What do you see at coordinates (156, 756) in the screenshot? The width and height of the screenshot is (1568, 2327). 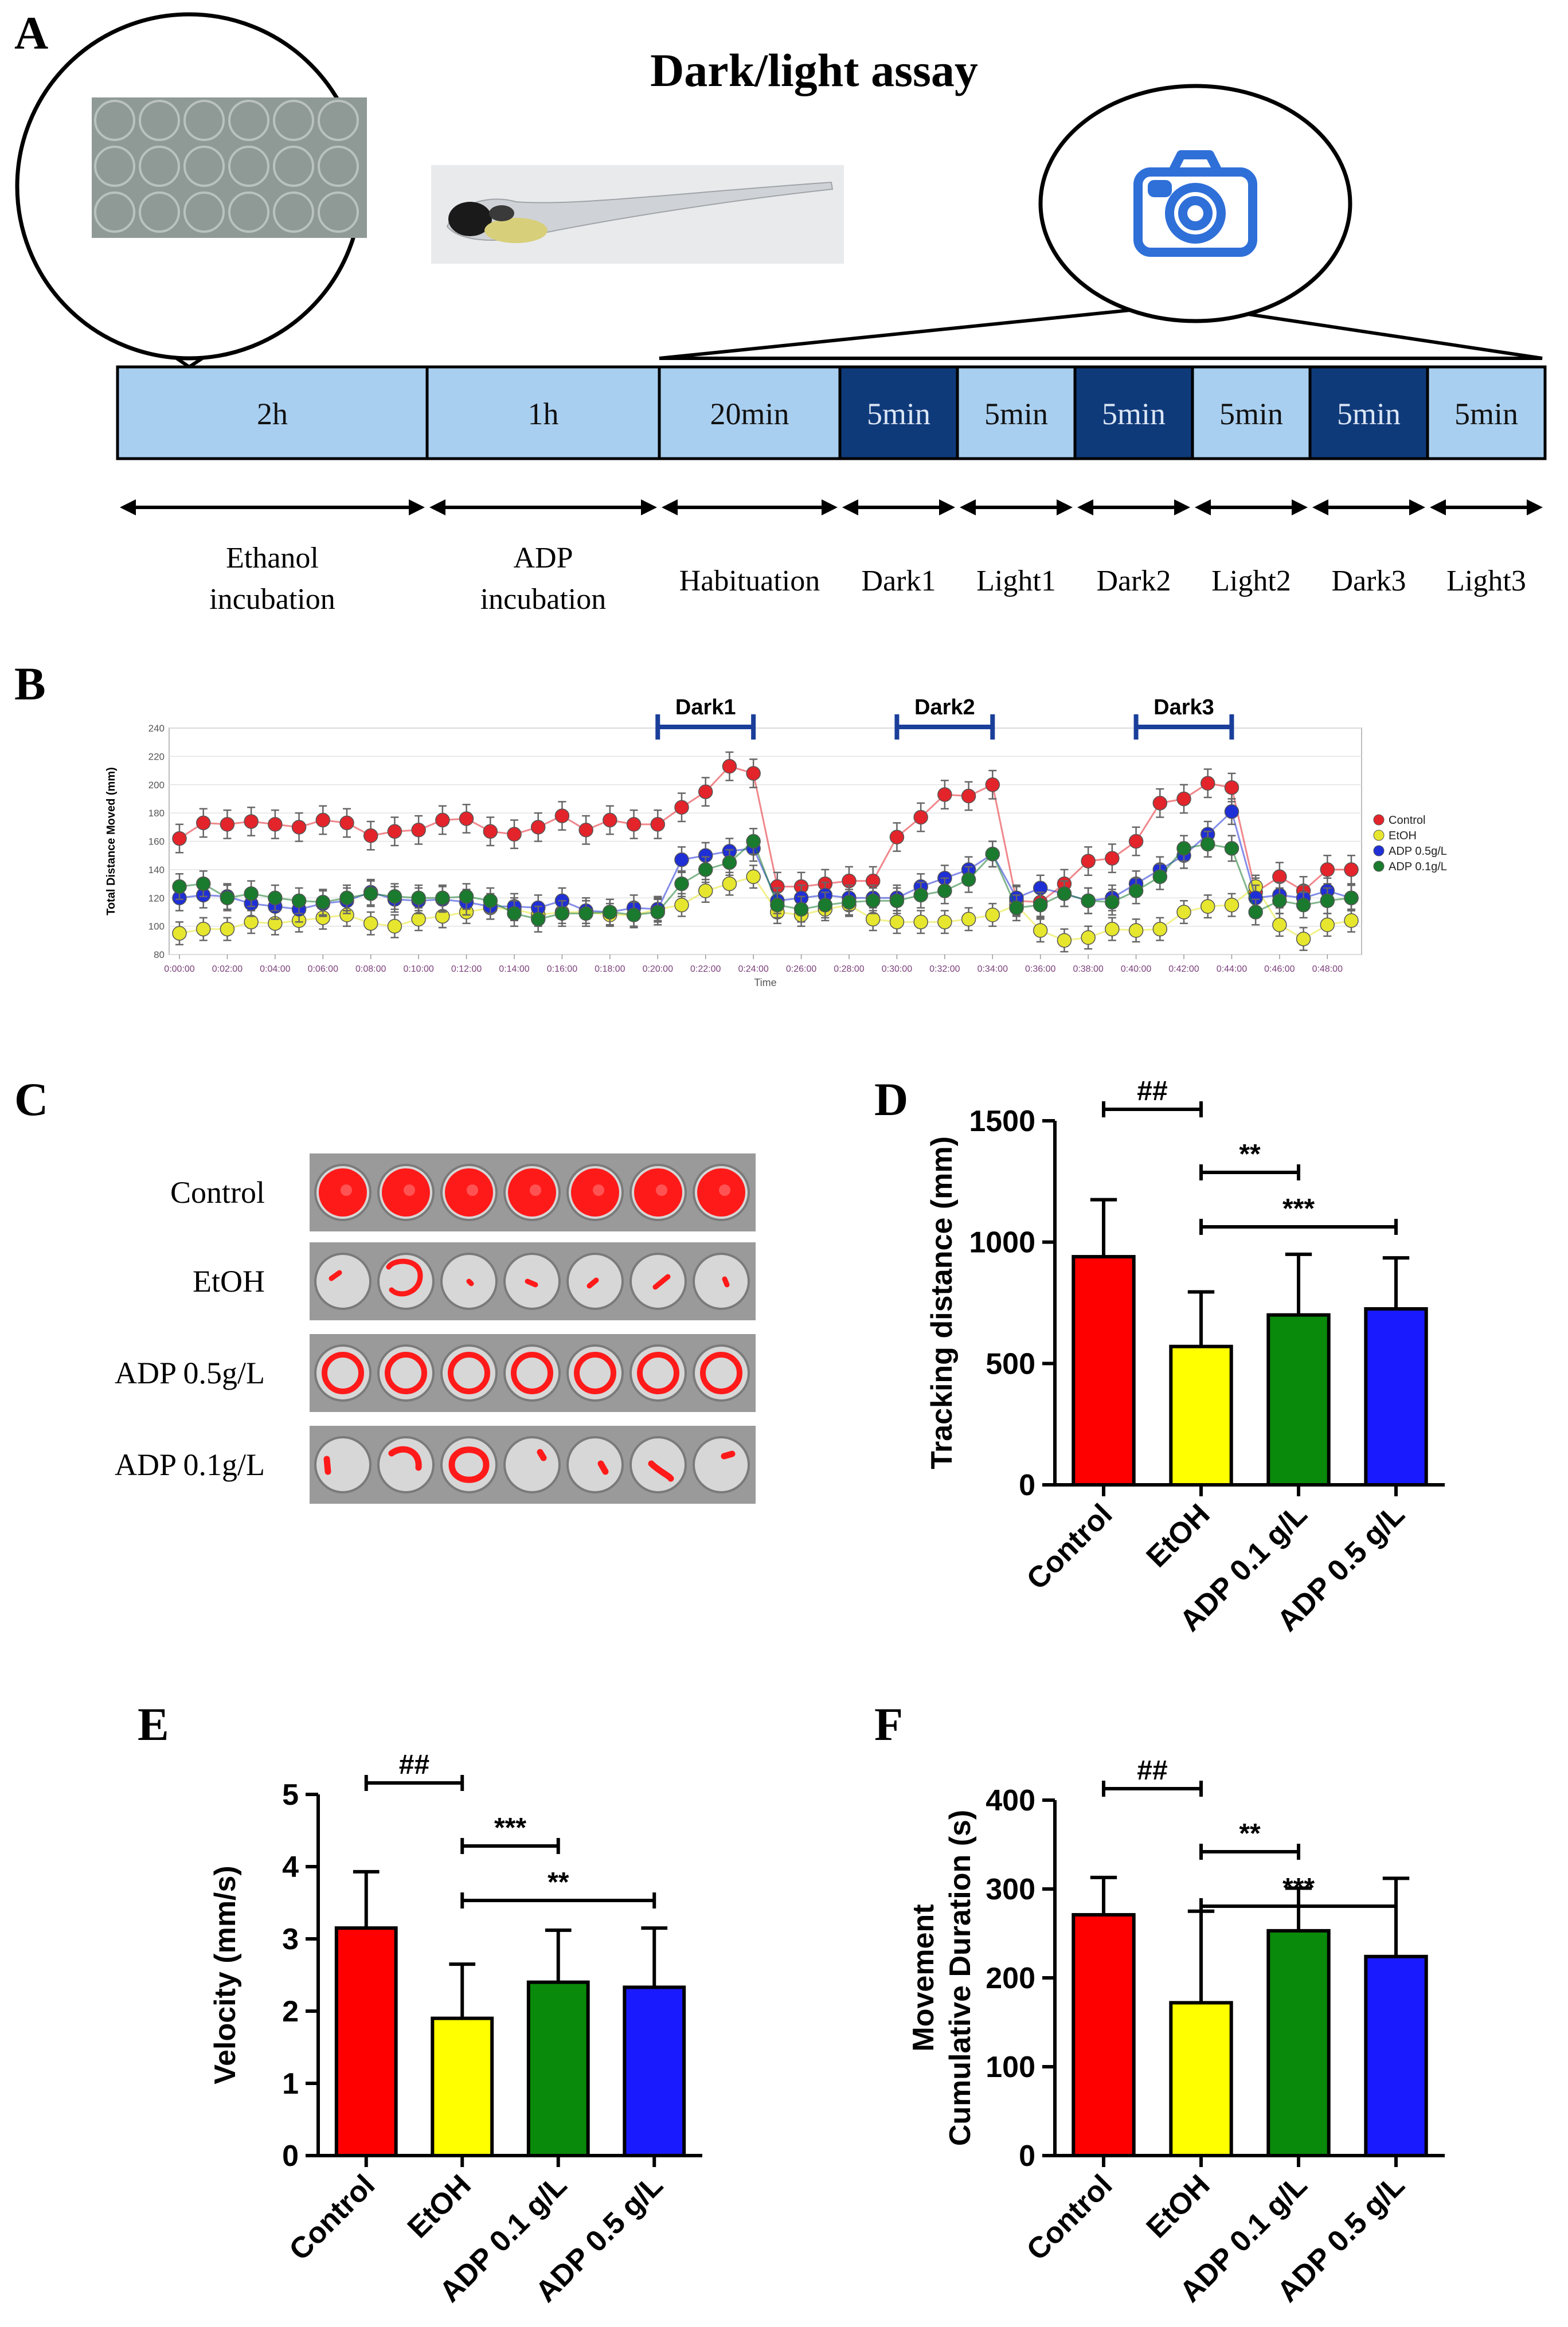 I see `y-tick-label: 220` at bounding box center [156, 756].